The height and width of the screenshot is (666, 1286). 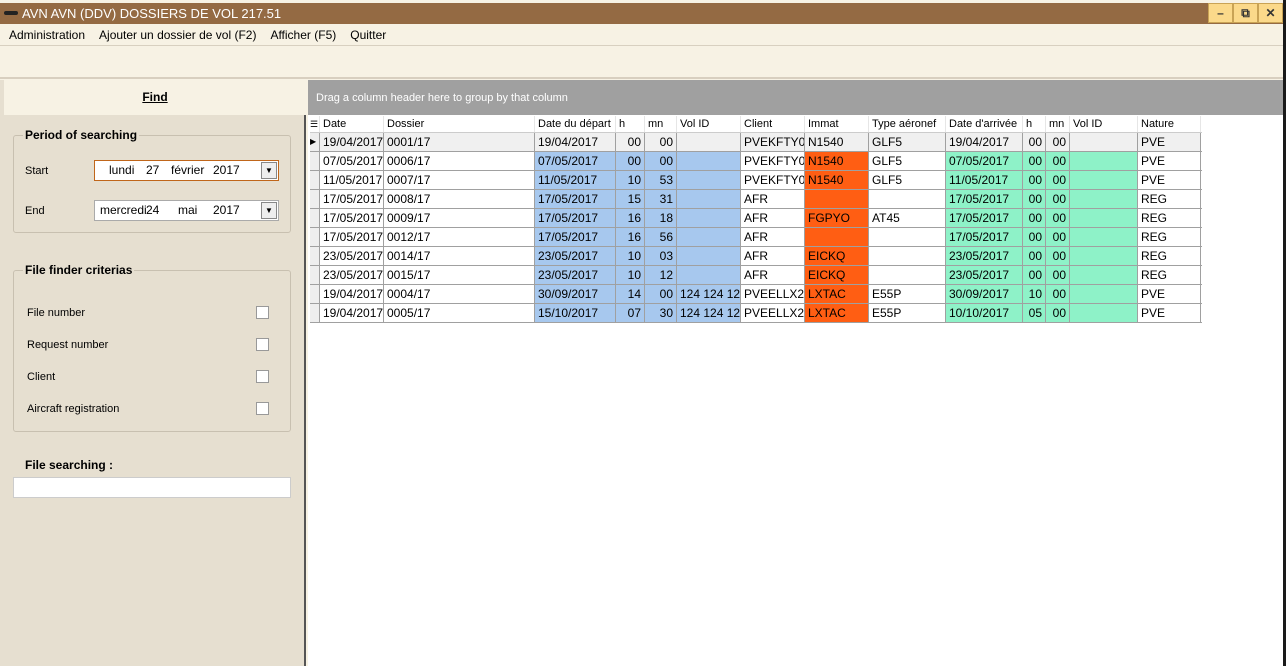 I want to click on column-header-arrival-date: Date d'arrivée, so click(x=984, y=124).